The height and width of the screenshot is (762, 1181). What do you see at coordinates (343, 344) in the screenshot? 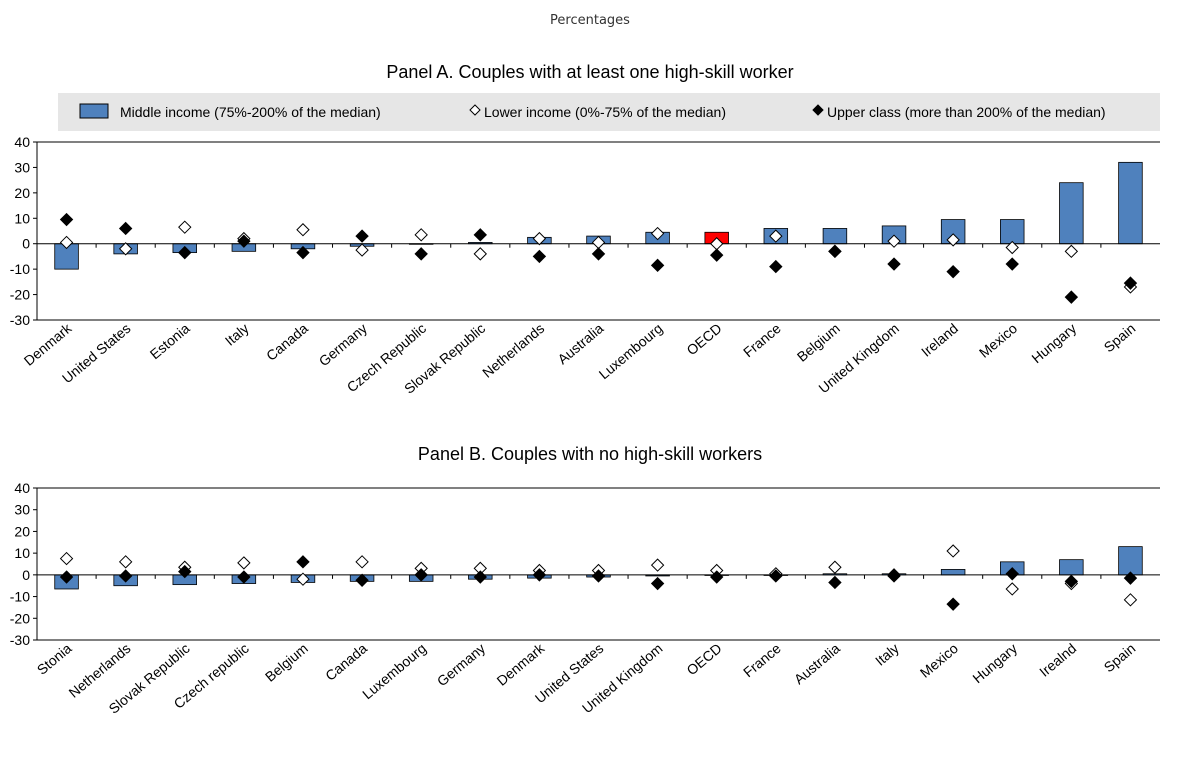
I see `panel-a-category-label: Germany` at bounding box center [343, 344].